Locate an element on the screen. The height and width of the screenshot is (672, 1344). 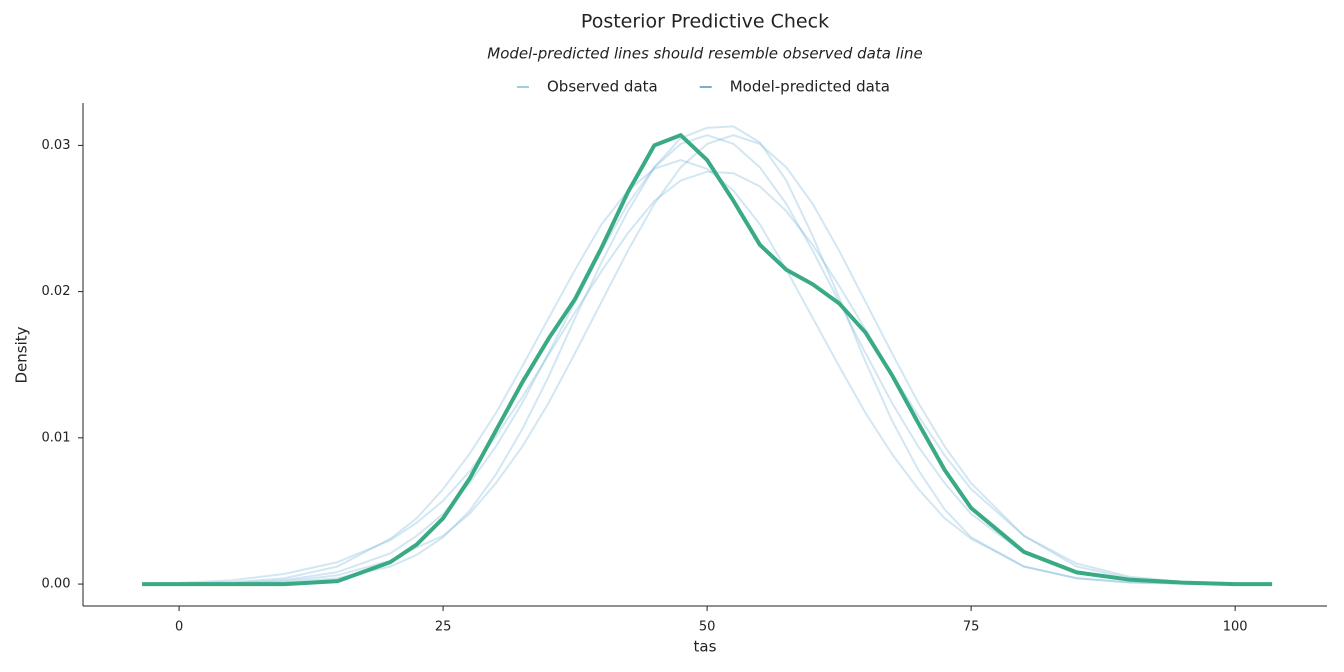
y-tick-label: 0.03 is located at coordinates (56, 145).